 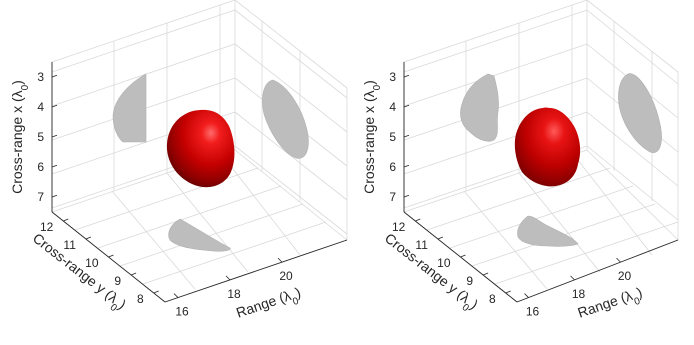 What do you see at coordinates (47, 227) in the screenshot?
I see `left-y-tick-label: 12` at bounding box center [47, 227].